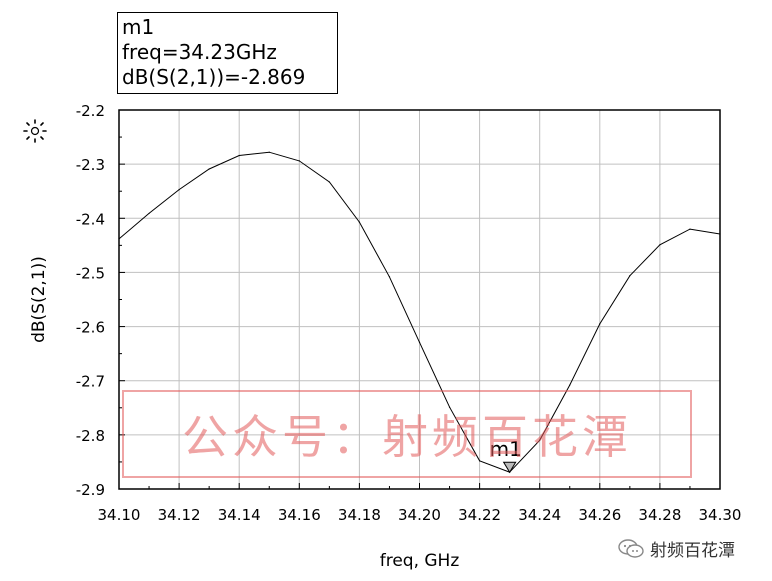 Image resolution: width=772 pixels, height=581 pixels. What do you see at coordinates (90, 300) in the screenshot?
I see `y-tick-labels: -2.2 -2.3 -2.4 -2.5 -2.6 -2.7 -2.8 -2.9` at bounding box center [90, 300].